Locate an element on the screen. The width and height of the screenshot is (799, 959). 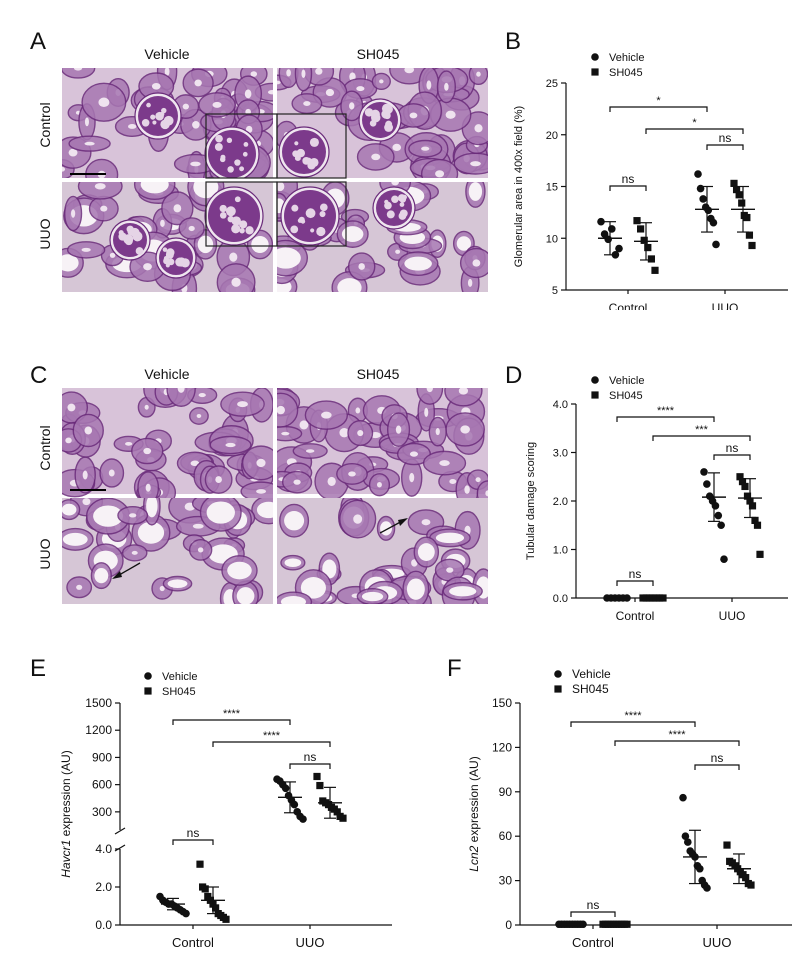
significance-label: * is located at coordinates (658, 101).